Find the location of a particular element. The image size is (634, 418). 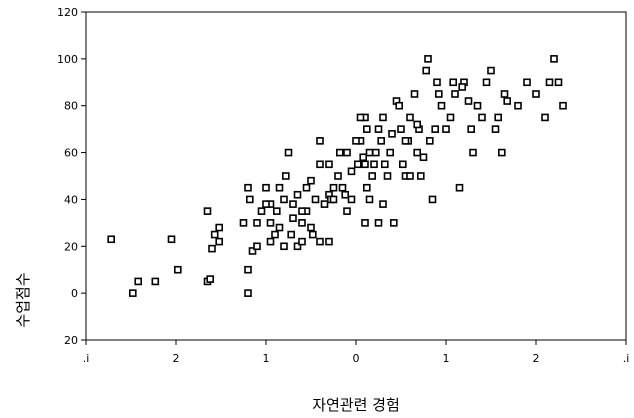

x-tick-label: .i is located at coordinates (86, 358).